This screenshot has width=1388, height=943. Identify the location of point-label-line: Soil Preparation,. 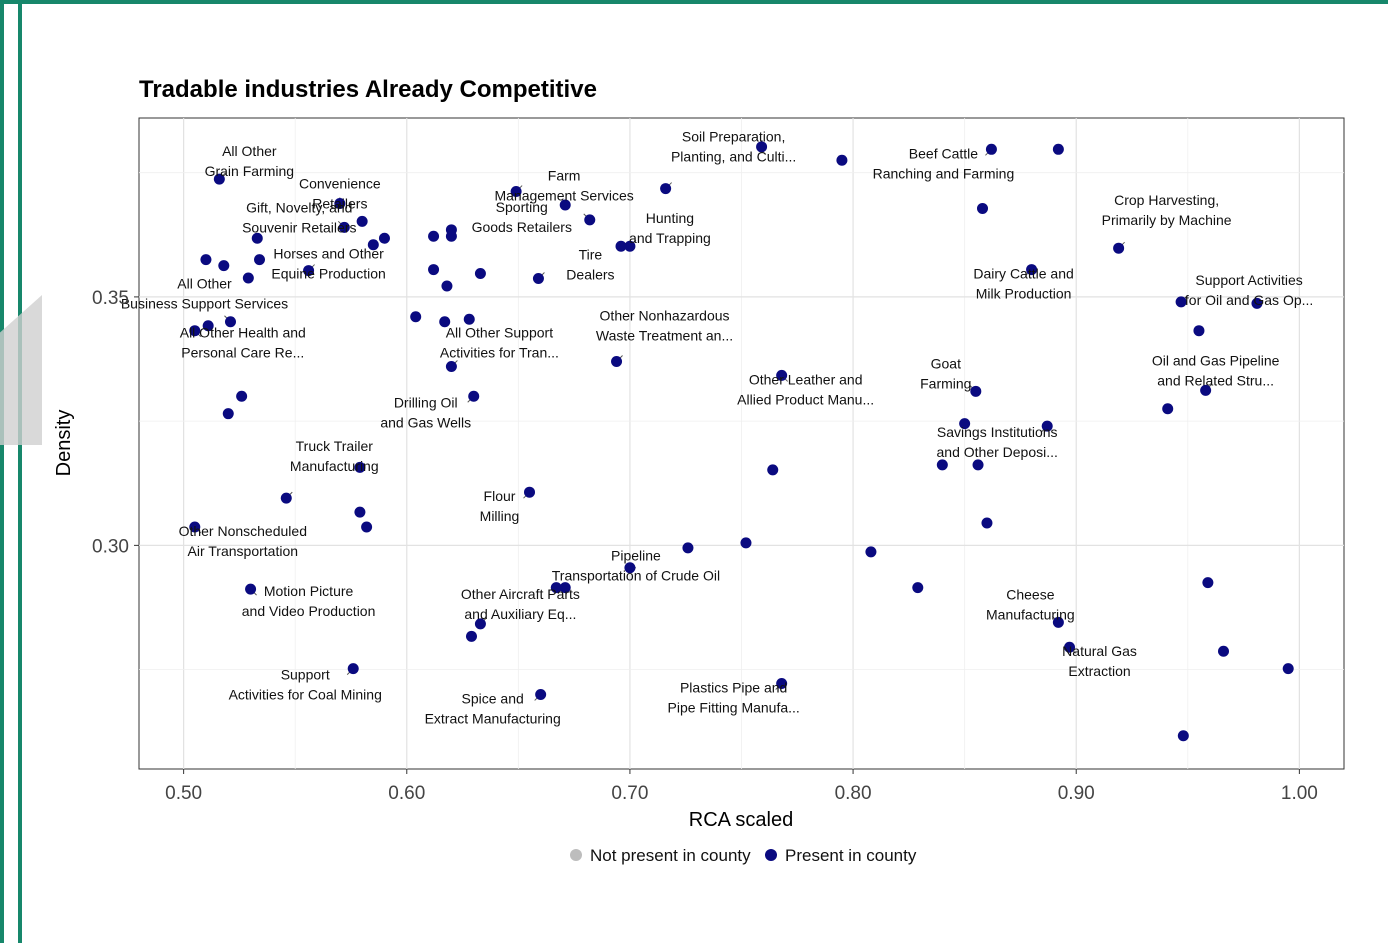
(734, 137).